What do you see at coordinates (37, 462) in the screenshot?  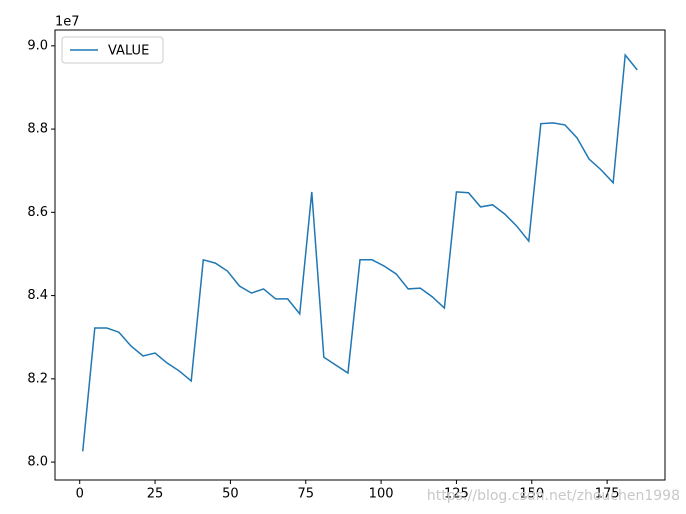 I see `y-tick-label: 8.0` at bounding box center [37, 462].